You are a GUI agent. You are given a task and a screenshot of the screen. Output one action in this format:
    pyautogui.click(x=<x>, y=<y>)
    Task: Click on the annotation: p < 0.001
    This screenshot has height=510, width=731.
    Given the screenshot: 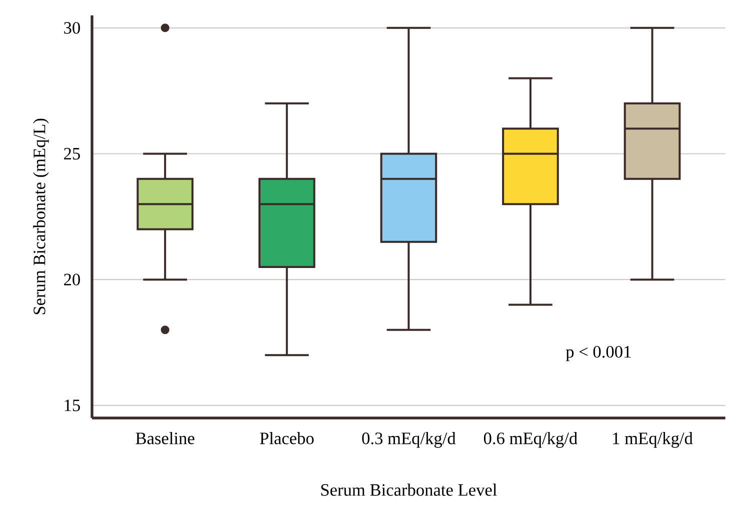 What is the action you would take?
    pyautogui.click(x=598, y=354)
    